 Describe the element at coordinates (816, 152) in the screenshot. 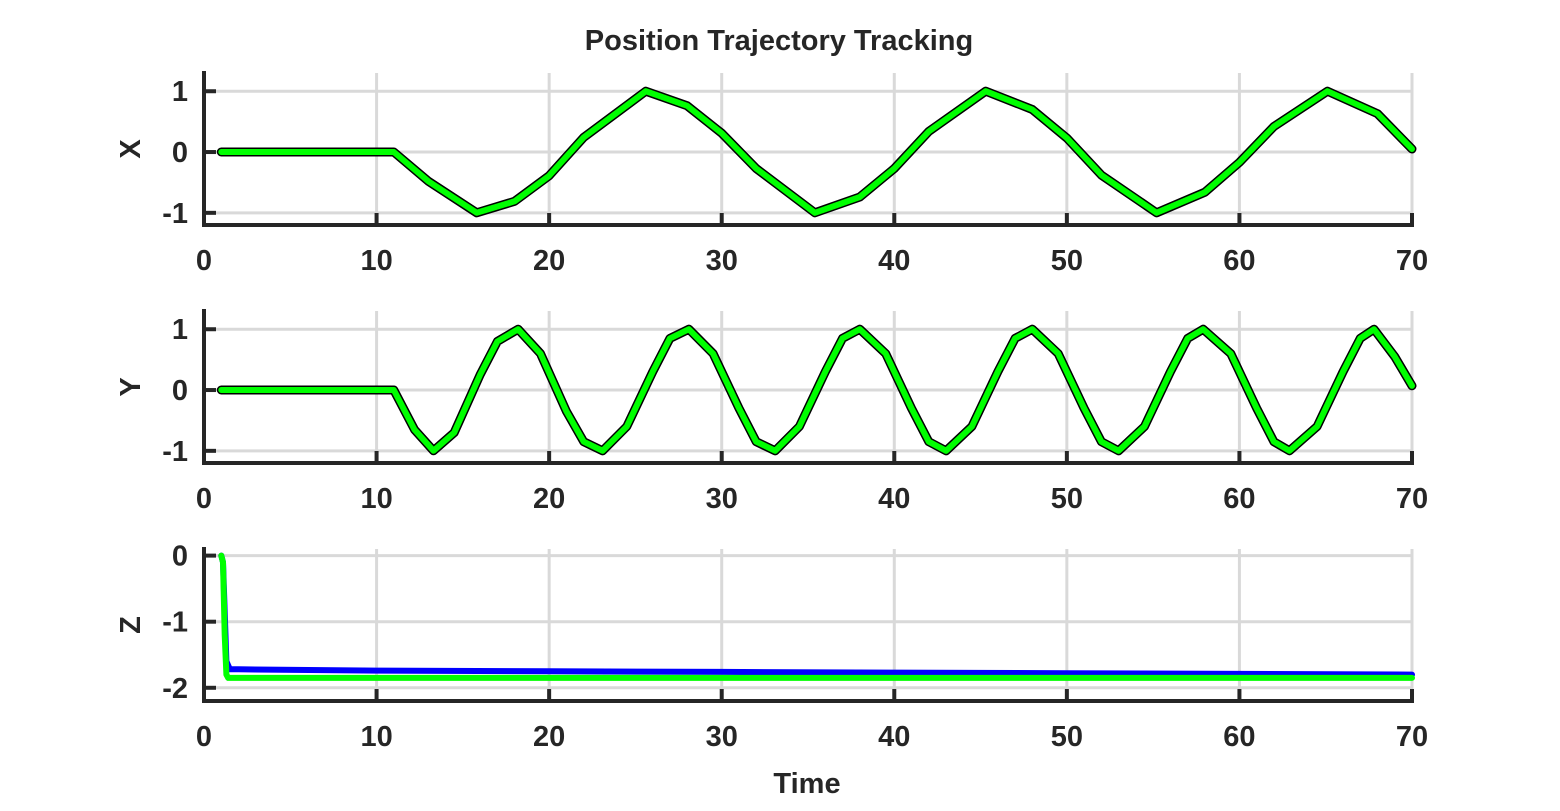

I see `x-series-actual-line` at that location.